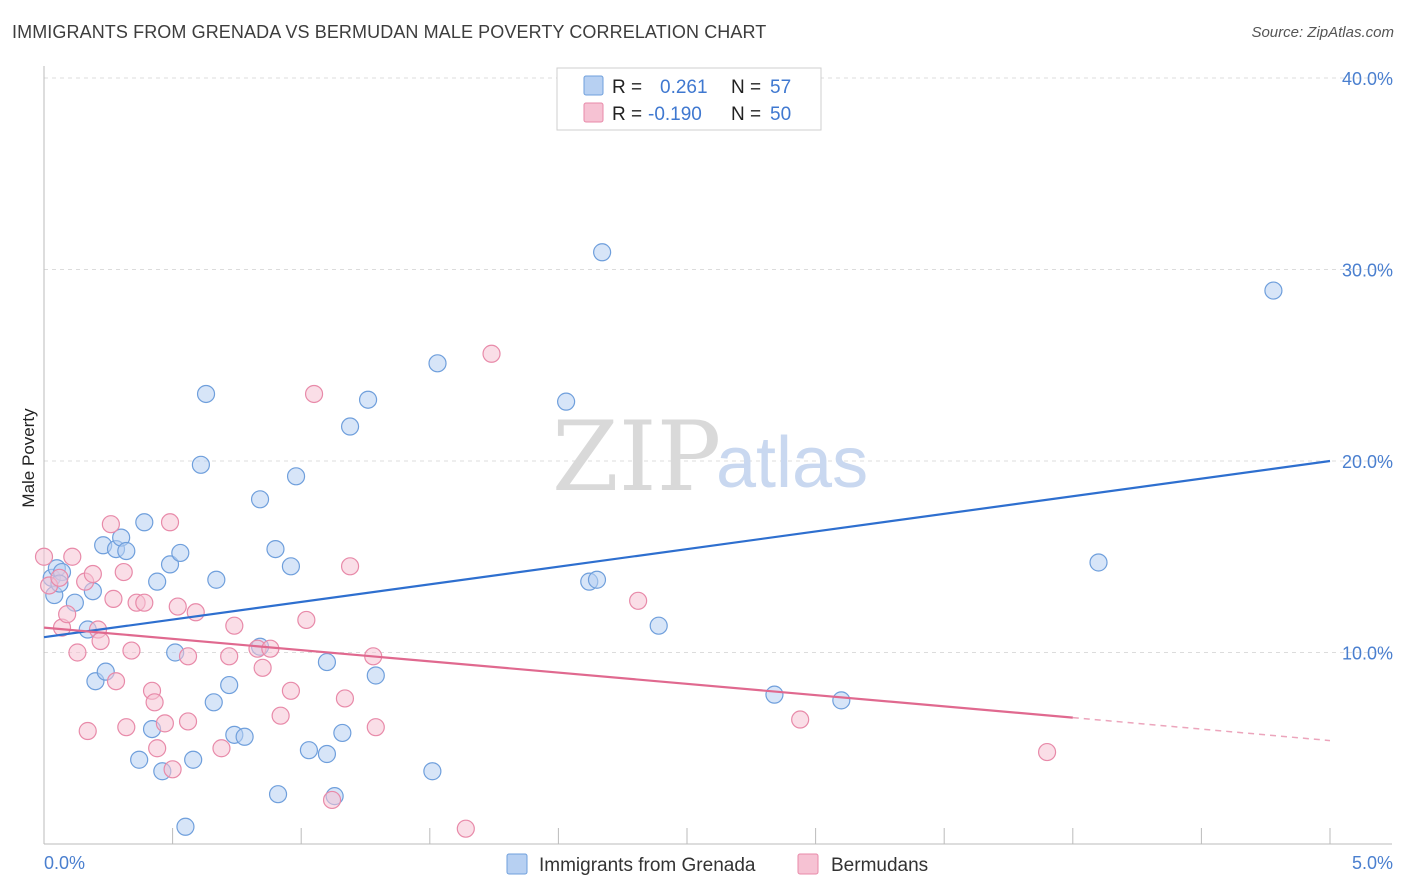 Image resolution: width=1406 pixels, height=892 pixels. What do you see at coordinates (627, 114) in the screenshot?
I see `legend-r-label-2: R =` at bounding box center [627, 114].